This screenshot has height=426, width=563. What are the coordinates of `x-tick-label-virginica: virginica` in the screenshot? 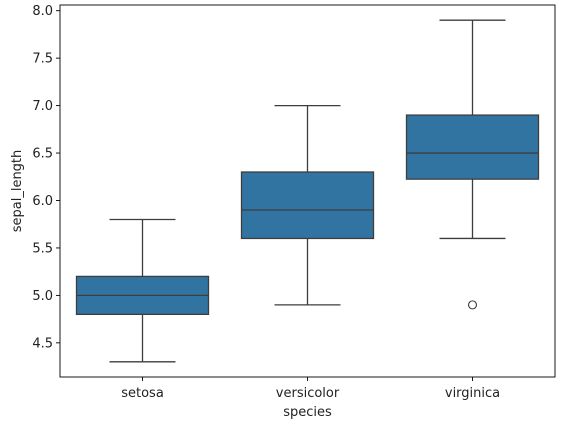 It's located at (472, 393).